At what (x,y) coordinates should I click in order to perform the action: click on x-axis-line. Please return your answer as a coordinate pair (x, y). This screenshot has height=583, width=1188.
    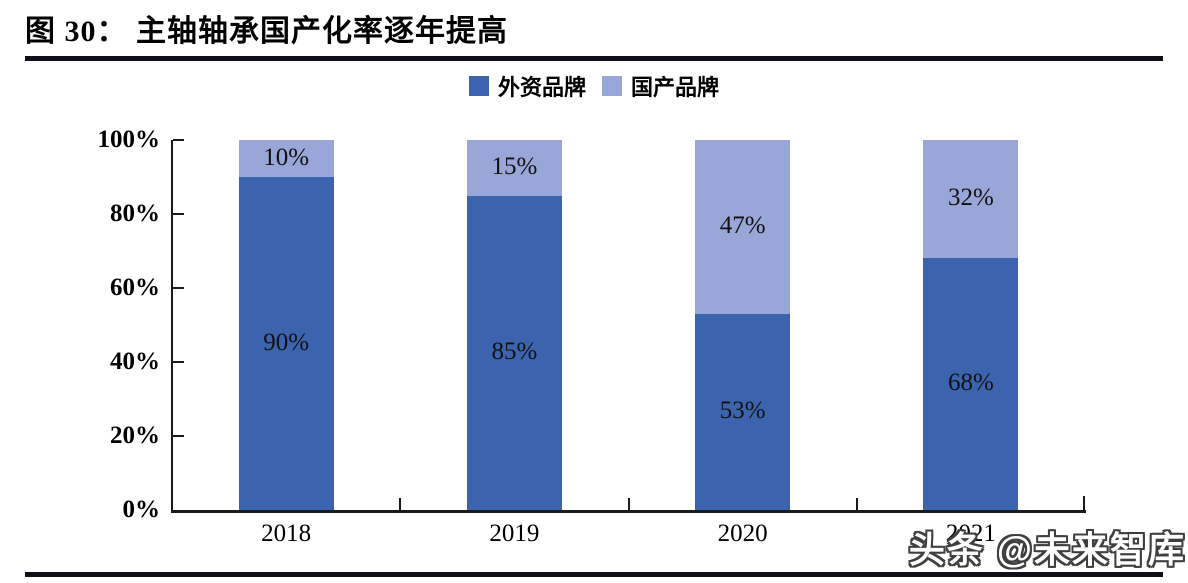
    Looking at the image, I should click on (628, 511).